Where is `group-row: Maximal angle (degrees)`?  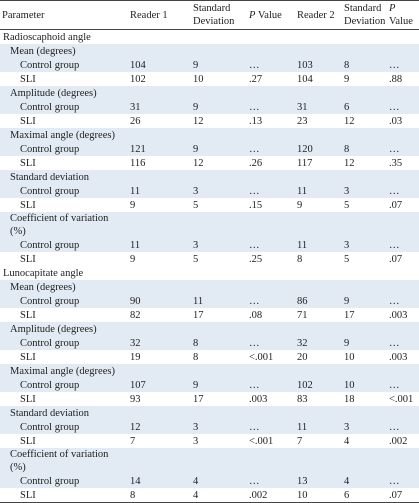
group-row: Maximal angle (degrees) is located at coordinates (209, 135).